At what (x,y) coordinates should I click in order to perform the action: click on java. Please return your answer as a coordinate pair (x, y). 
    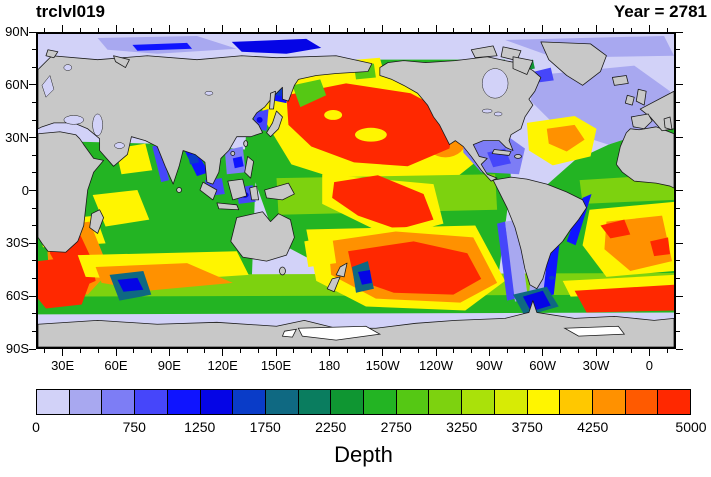
    Looking at the image, I should click on (228, 206).